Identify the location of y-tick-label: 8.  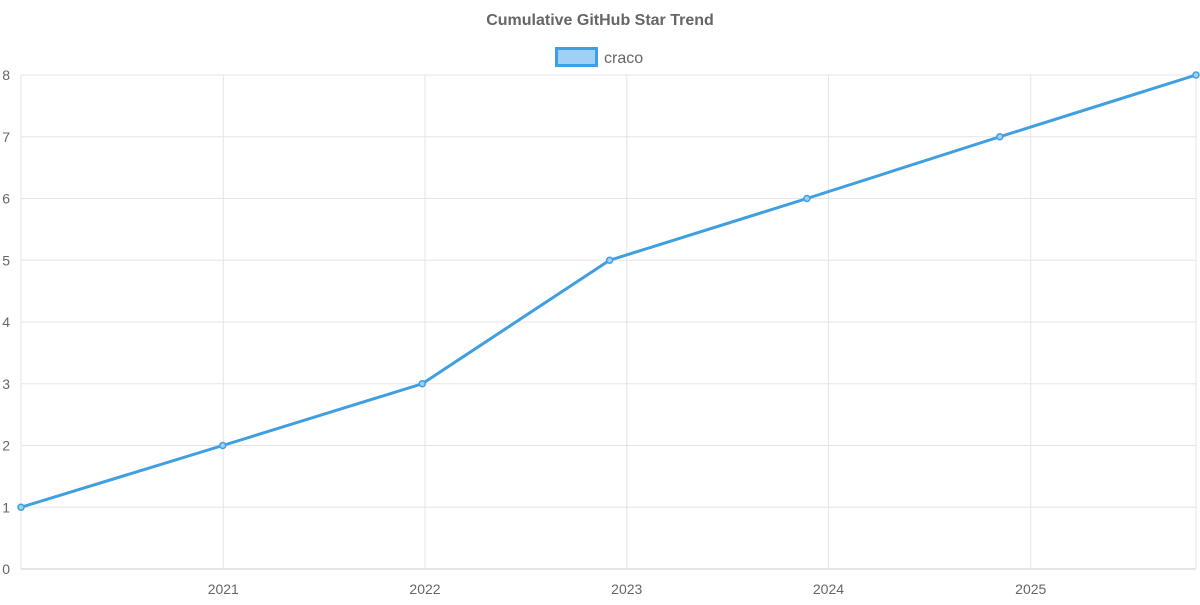
(6, 75).